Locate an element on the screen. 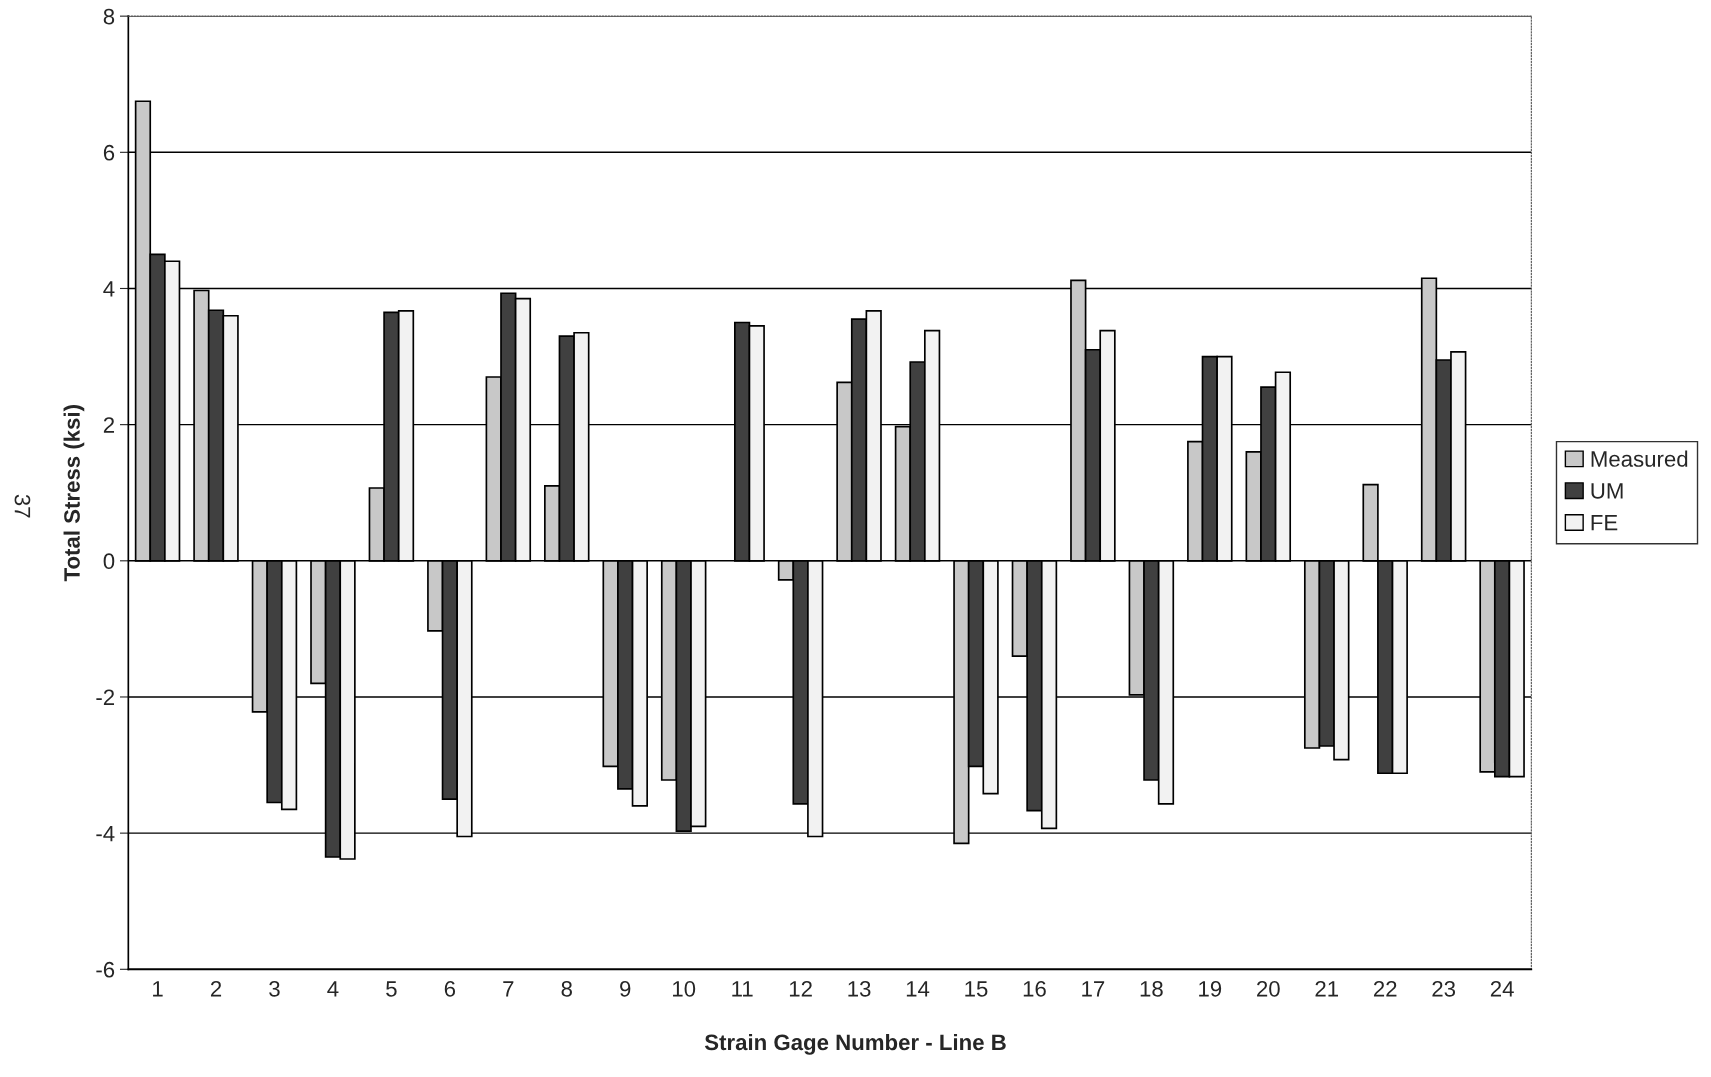 The height and width of the screenshot is (1077, 1711). y-tick-label: 8 is located at coordinates (109, 16).